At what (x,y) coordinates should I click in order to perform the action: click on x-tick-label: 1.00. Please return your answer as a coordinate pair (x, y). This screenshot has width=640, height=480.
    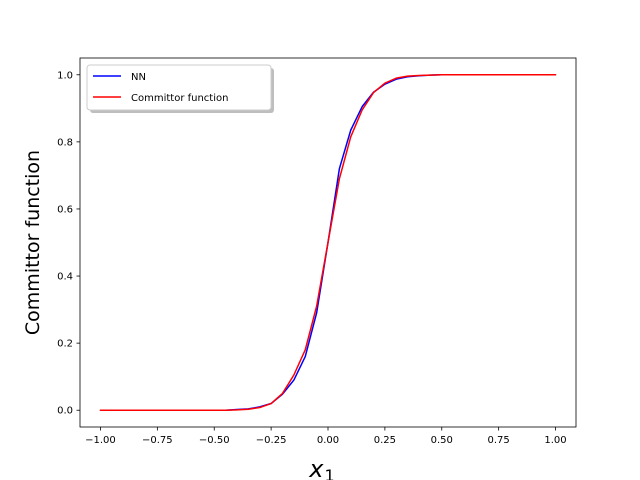
    Looking at the image, I should click on (555, 440).